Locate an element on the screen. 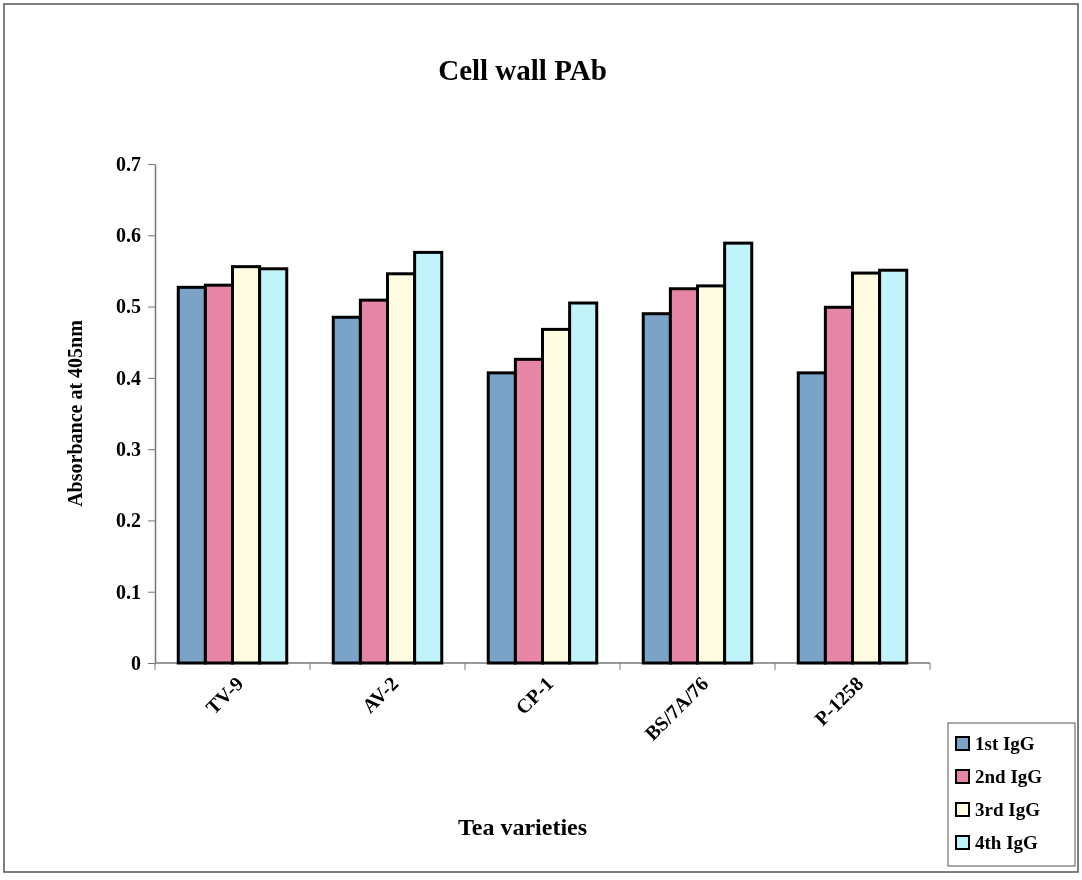 This screenshot has height=880, width=1082. legend-label: 2nd IgG is located at coordinates (1009, 776).